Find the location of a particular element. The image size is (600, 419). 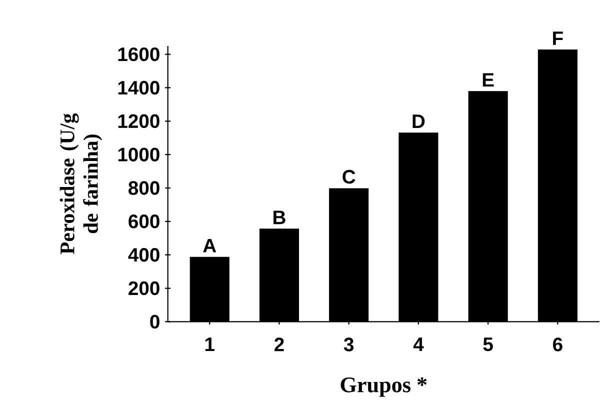

x-tick-label: 3 is located at coordinates (349, 345).